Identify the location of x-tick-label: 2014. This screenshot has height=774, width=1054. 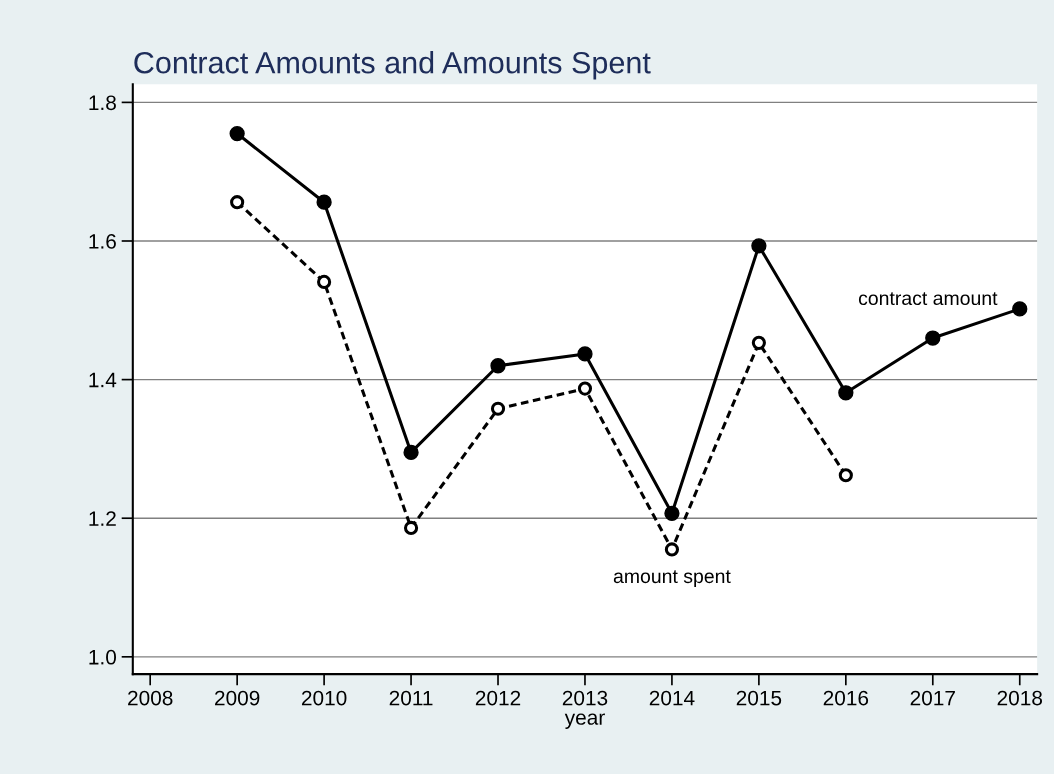
(672, 698).